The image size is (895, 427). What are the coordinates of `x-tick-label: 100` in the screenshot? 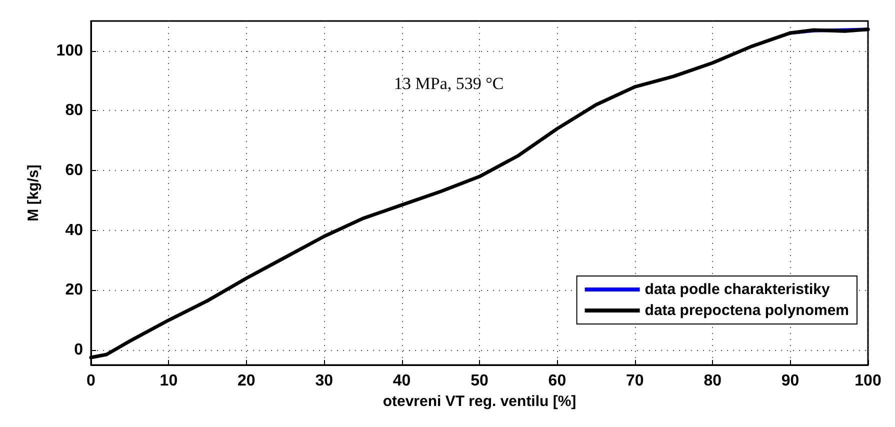 It's located at (868, 381).